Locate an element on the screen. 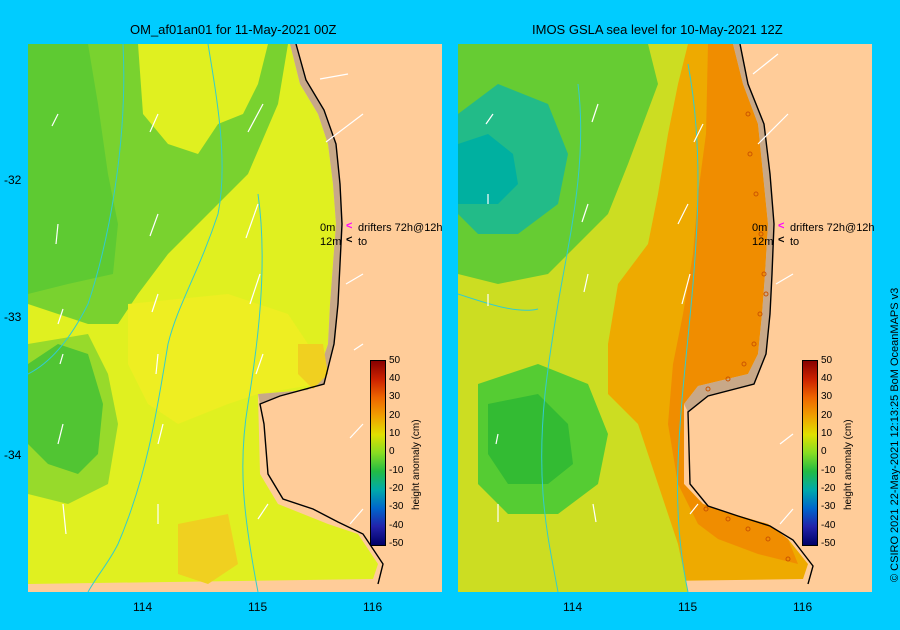 Image resolution: width=900 pixels, height=630 pixels. right-to-arrow: < is located at coordinates (781, 240).